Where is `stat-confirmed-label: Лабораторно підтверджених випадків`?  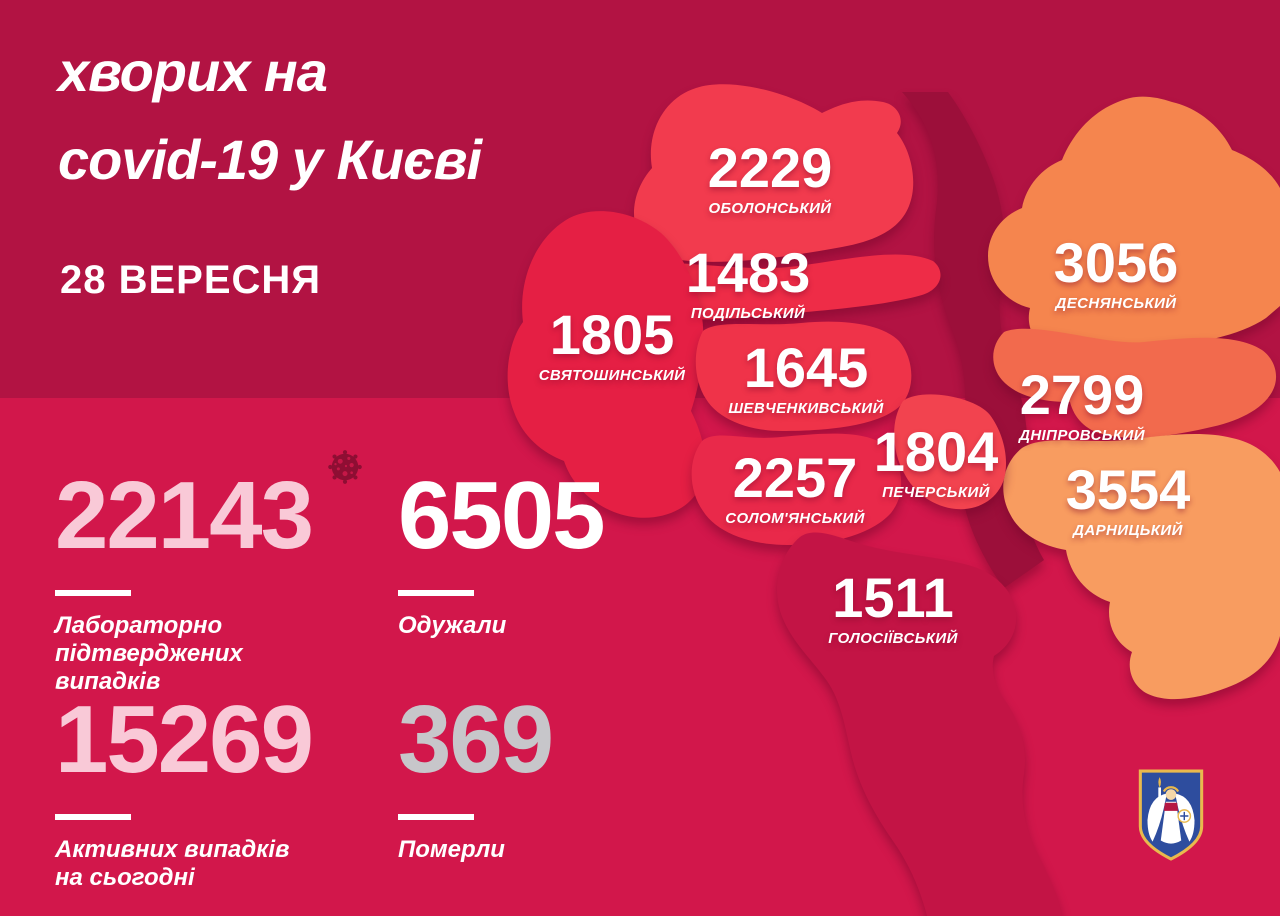
stat-confirmed-label: Лабораторно підтверджених випадків is located at coordinates (149, 653).